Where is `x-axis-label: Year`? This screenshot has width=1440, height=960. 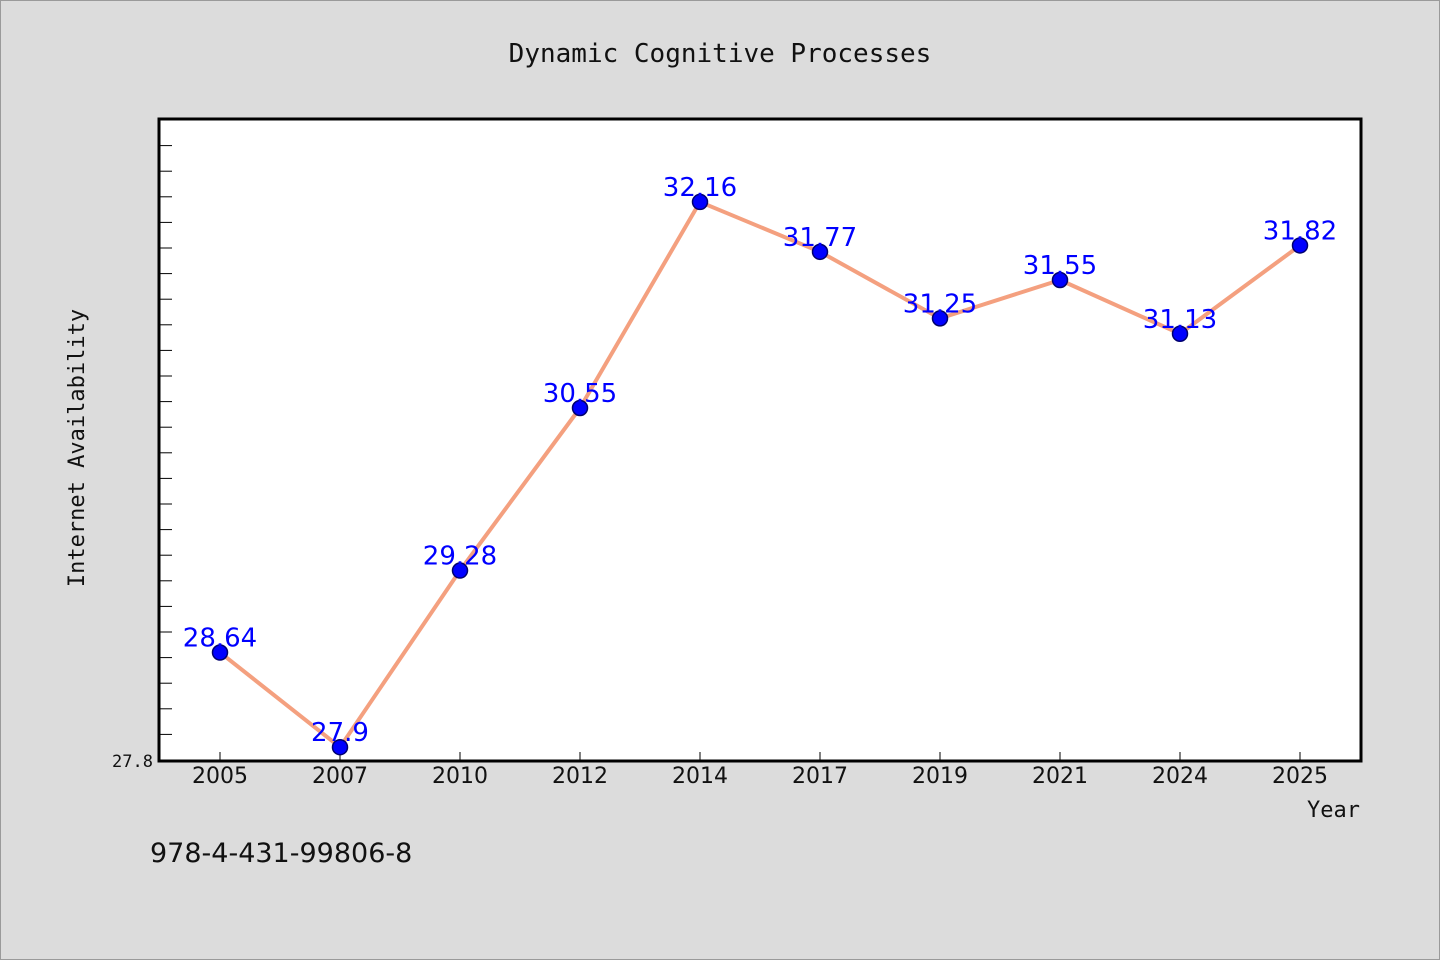 x-axis-label: Year is located at coordinates (1333, 810).